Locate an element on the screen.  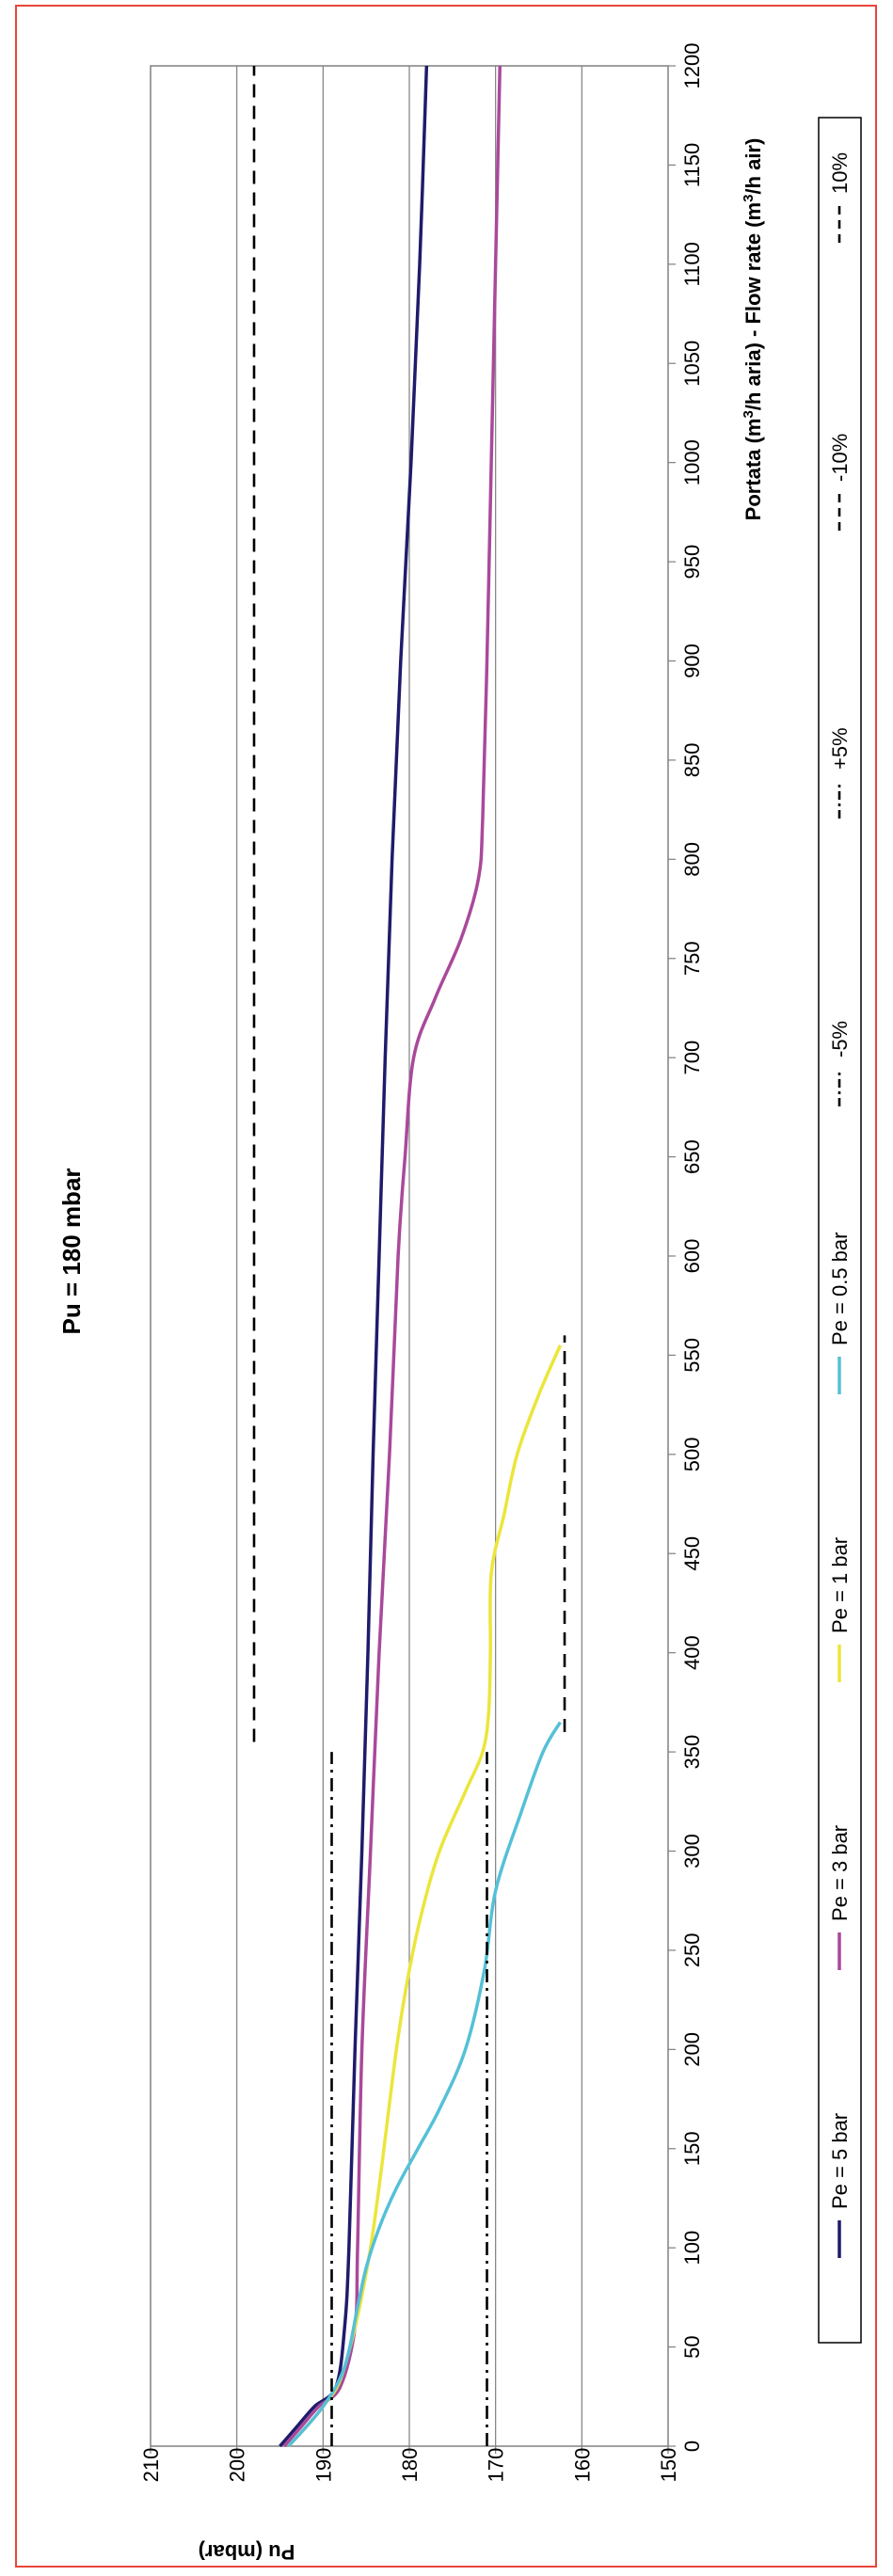
y-tick-label: 180 is located at coordinates (410, 2466).